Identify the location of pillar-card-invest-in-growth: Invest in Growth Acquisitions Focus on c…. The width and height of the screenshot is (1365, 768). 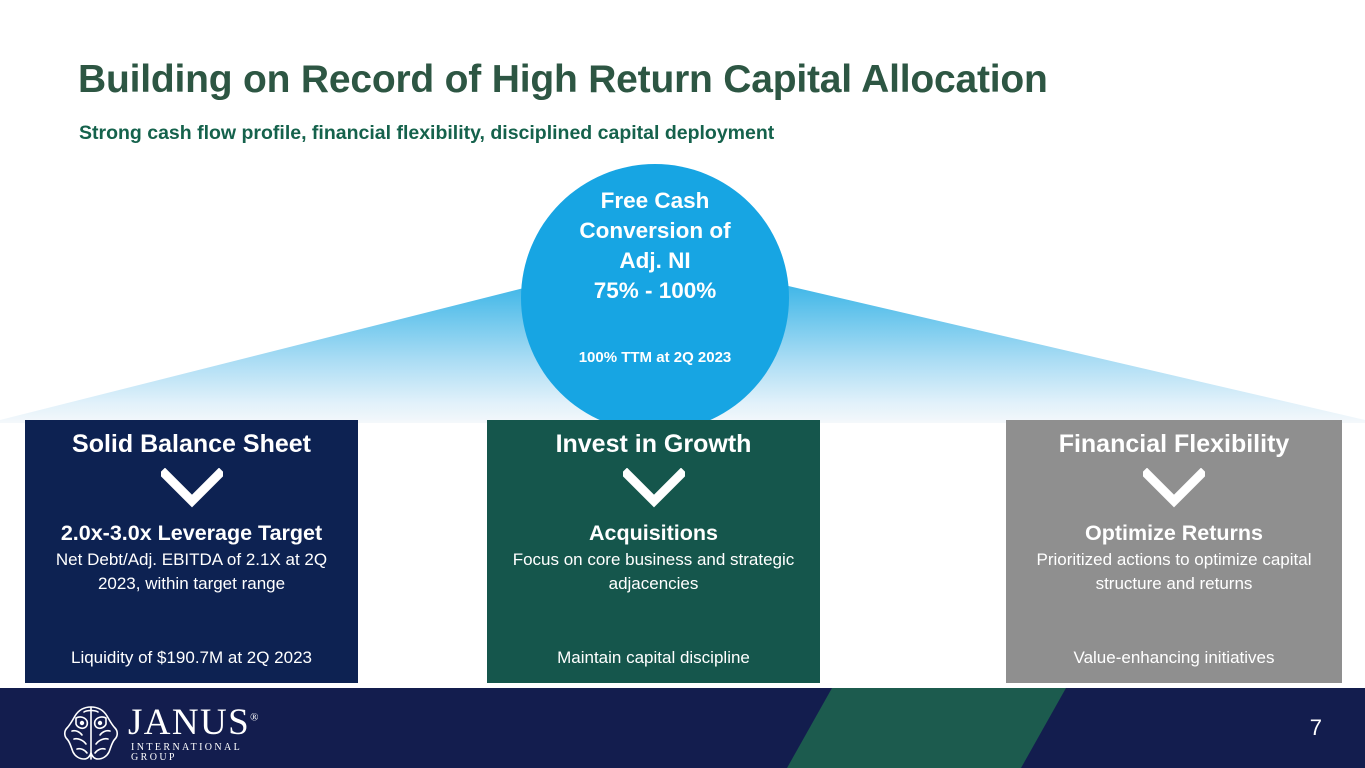
(653, 551).